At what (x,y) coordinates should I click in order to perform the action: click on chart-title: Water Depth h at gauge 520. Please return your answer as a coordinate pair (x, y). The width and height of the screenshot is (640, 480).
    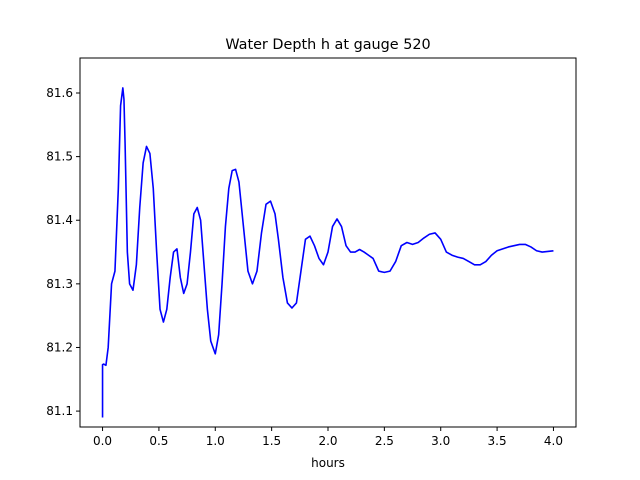
    Looking at the image, I should click on (327, 45).